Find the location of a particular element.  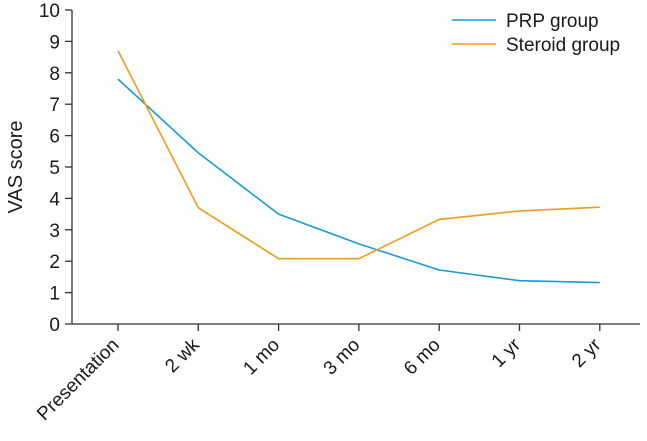

x-tick-label: 2 yr is located at coordinates (587, 353).